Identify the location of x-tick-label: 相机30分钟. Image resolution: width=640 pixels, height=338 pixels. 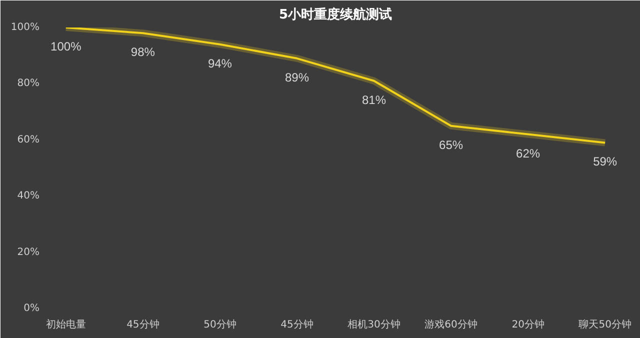
(374, 324).